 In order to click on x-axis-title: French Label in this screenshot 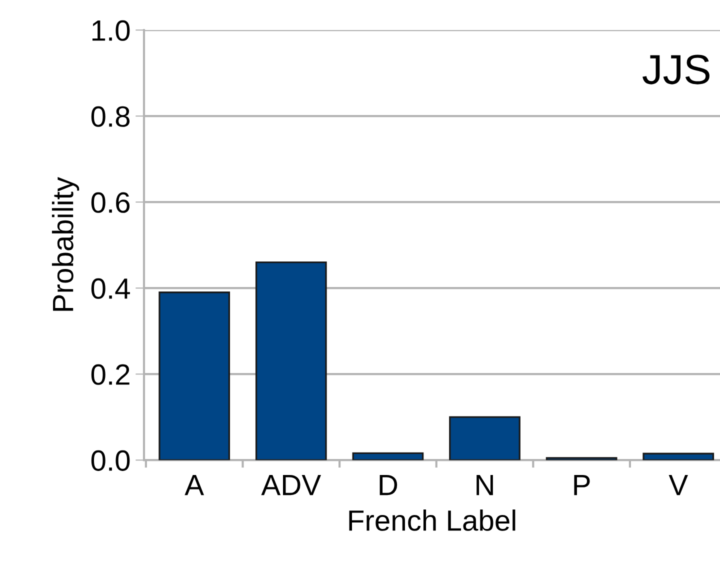, I will do `click(432, 520)`.